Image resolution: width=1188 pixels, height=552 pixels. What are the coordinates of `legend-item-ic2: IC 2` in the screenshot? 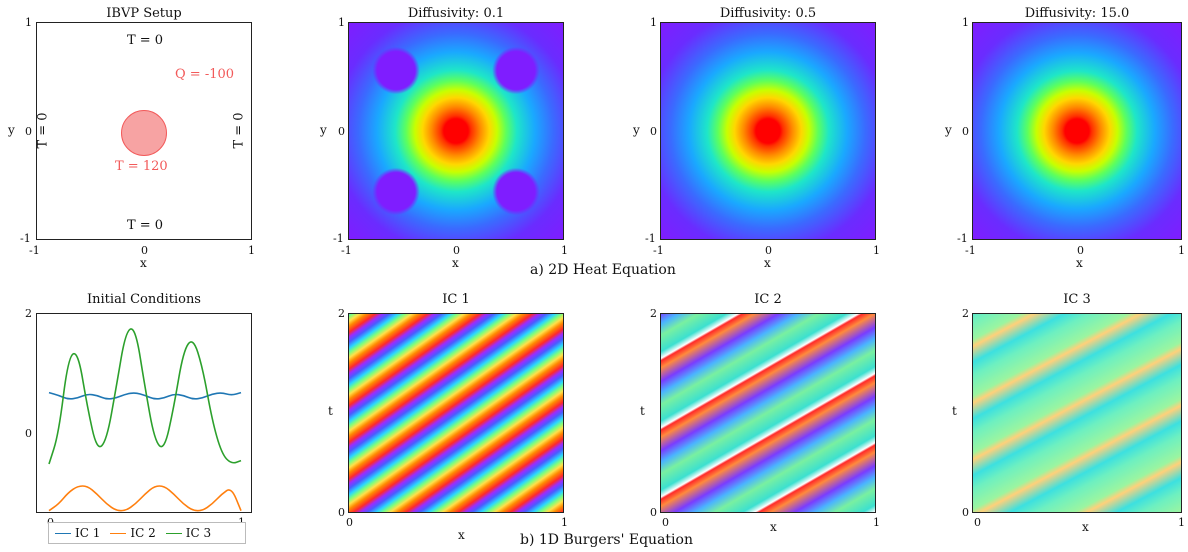 It's located at (133, 533).